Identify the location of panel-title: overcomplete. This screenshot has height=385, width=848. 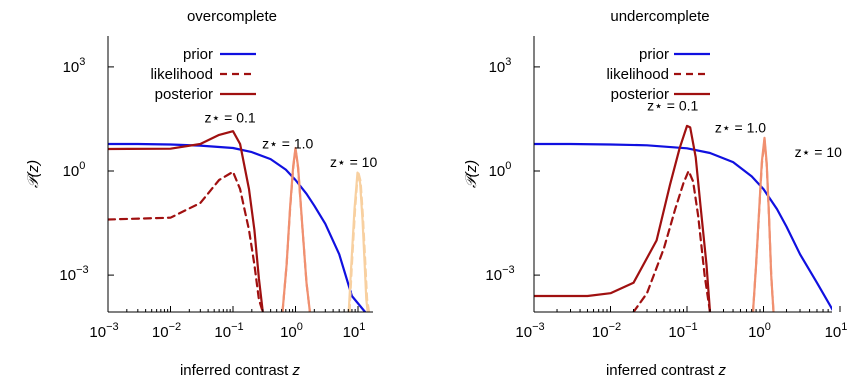
(232, 16).